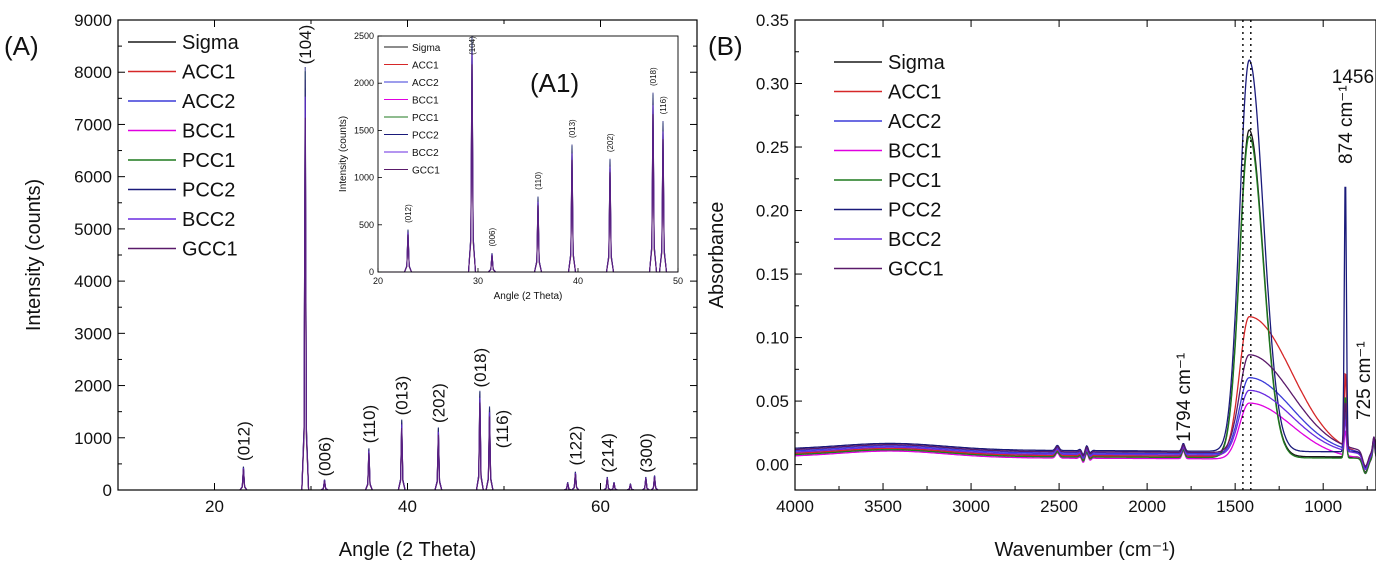  I want to click on series-line-gcc1, so click(1085, 410).